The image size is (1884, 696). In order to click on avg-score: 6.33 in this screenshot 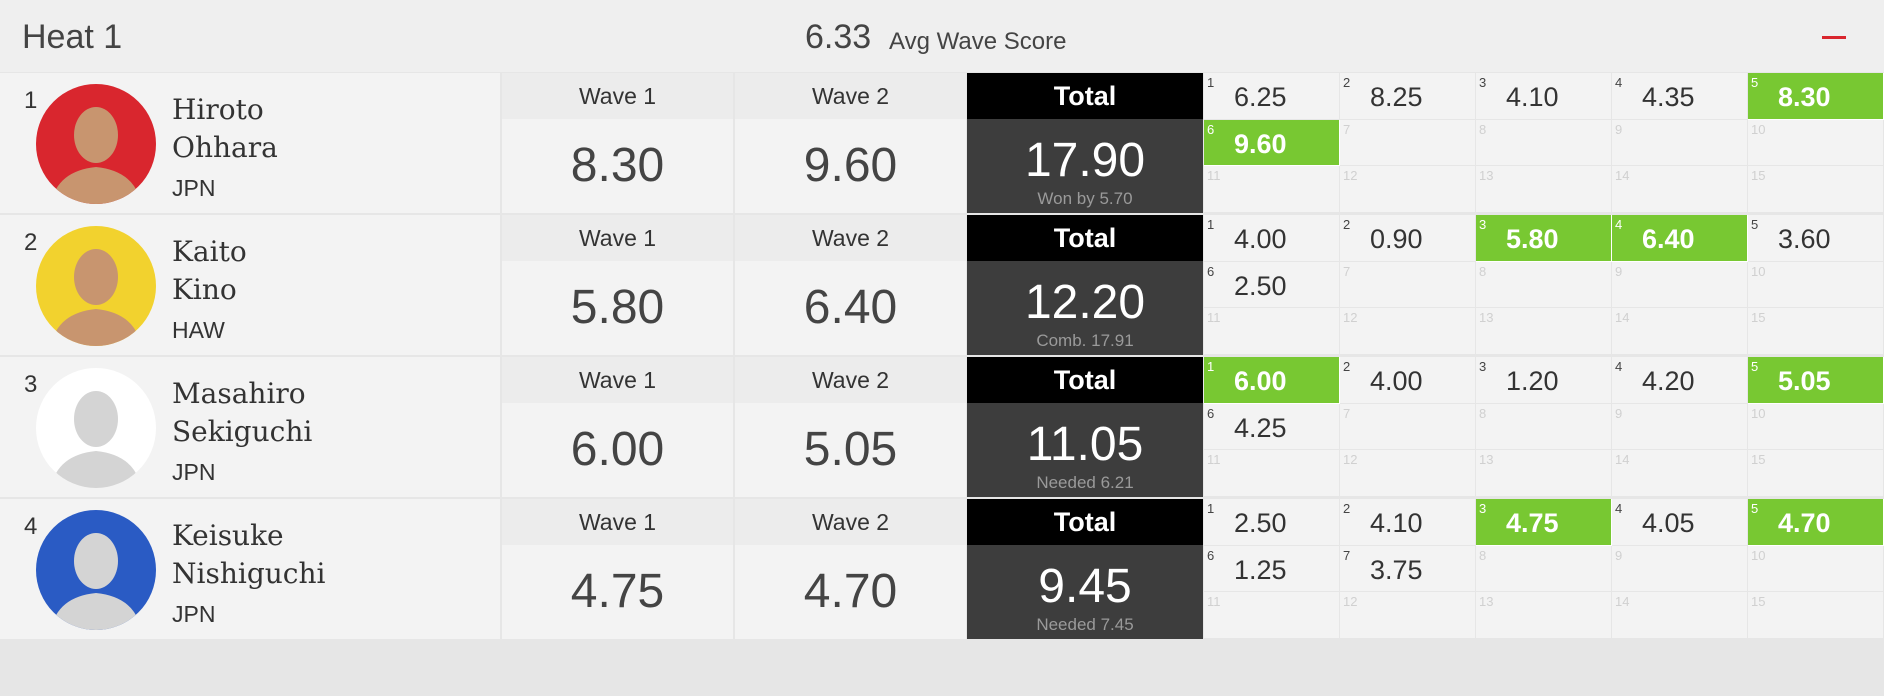, I will do `click(838, 37)`.